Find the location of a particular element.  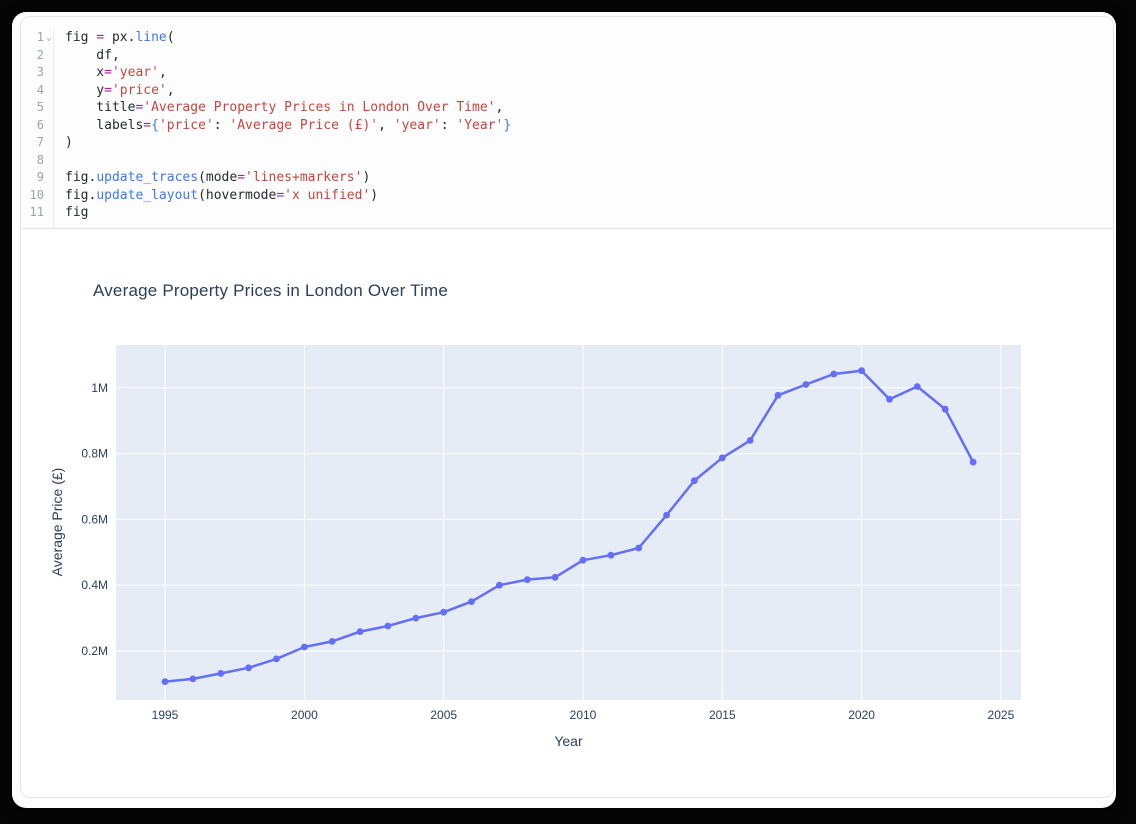

code-line is located at coordinates (288, 161).